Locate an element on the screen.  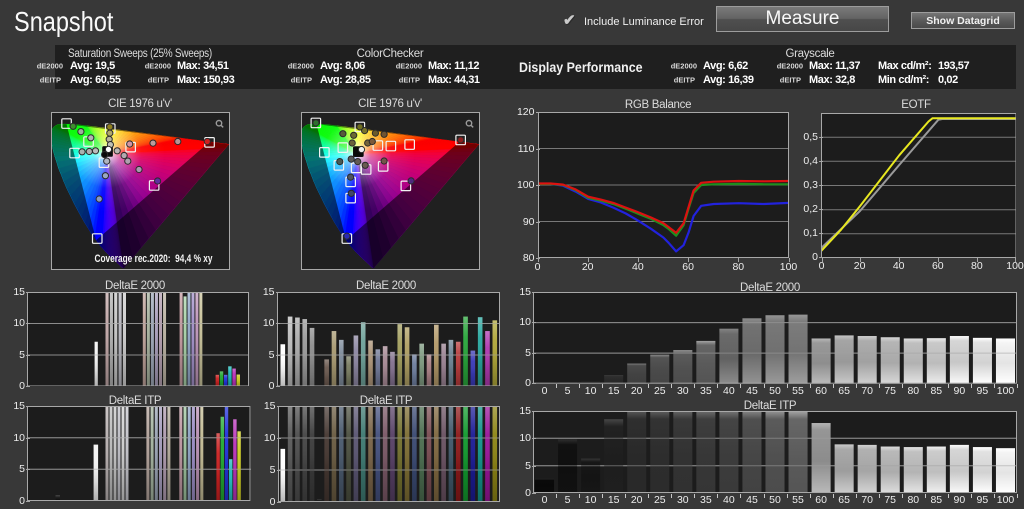
svg-text: Coverage rec.2020: 94,4 % xy is located at coordinates (154, 259).